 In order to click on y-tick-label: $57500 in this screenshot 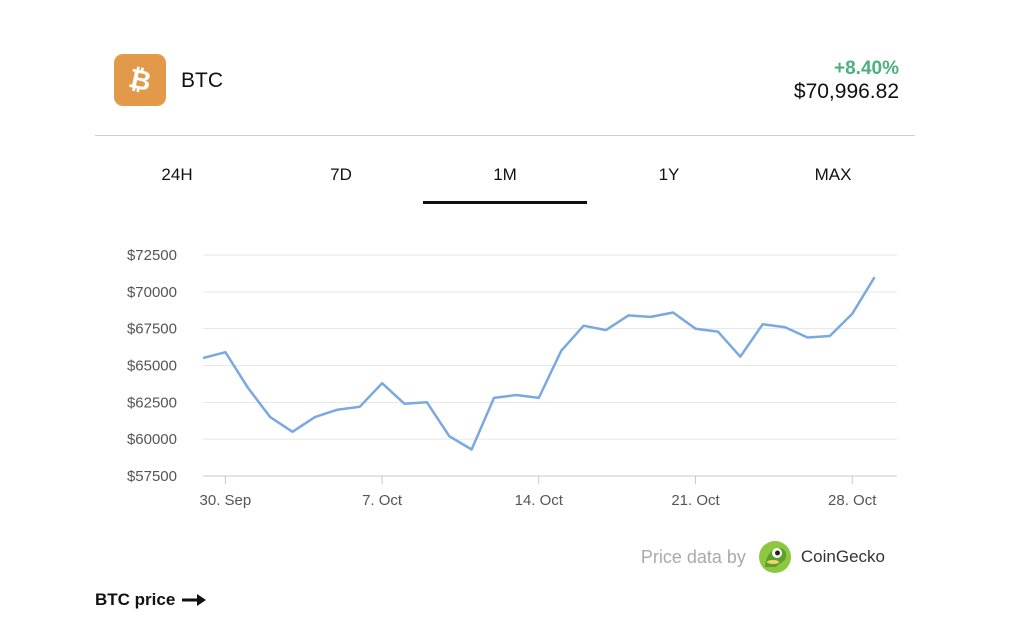, I will do `click(152, 476)`.